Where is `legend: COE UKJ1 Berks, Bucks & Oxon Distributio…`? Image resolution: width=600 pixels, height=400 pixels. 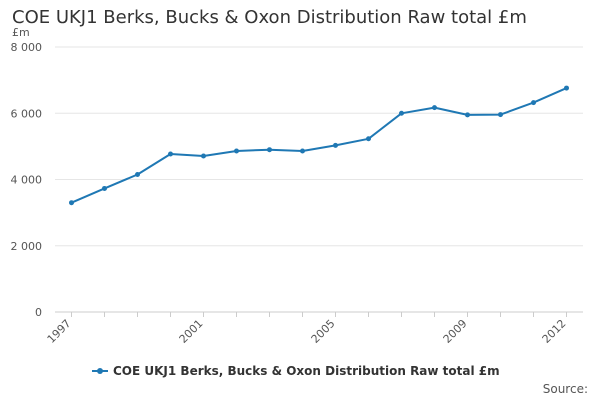 legend: COE UKJ1 Berks, Bucks & Oxon Distributio… is located at coordinates (296, 371).